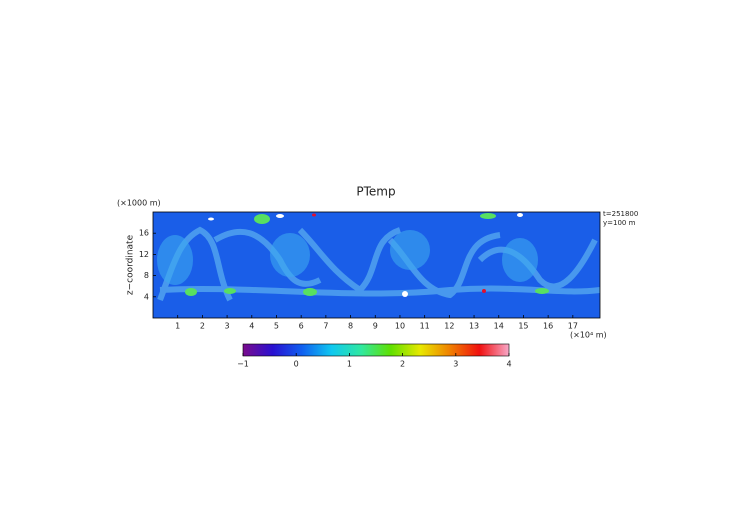 This screenshot has width=752, height=532. What do you see at coordinates (349, 364) in the screenshot?
I see `colorbar-tick-label: 1` at bounding box center [349, 364].